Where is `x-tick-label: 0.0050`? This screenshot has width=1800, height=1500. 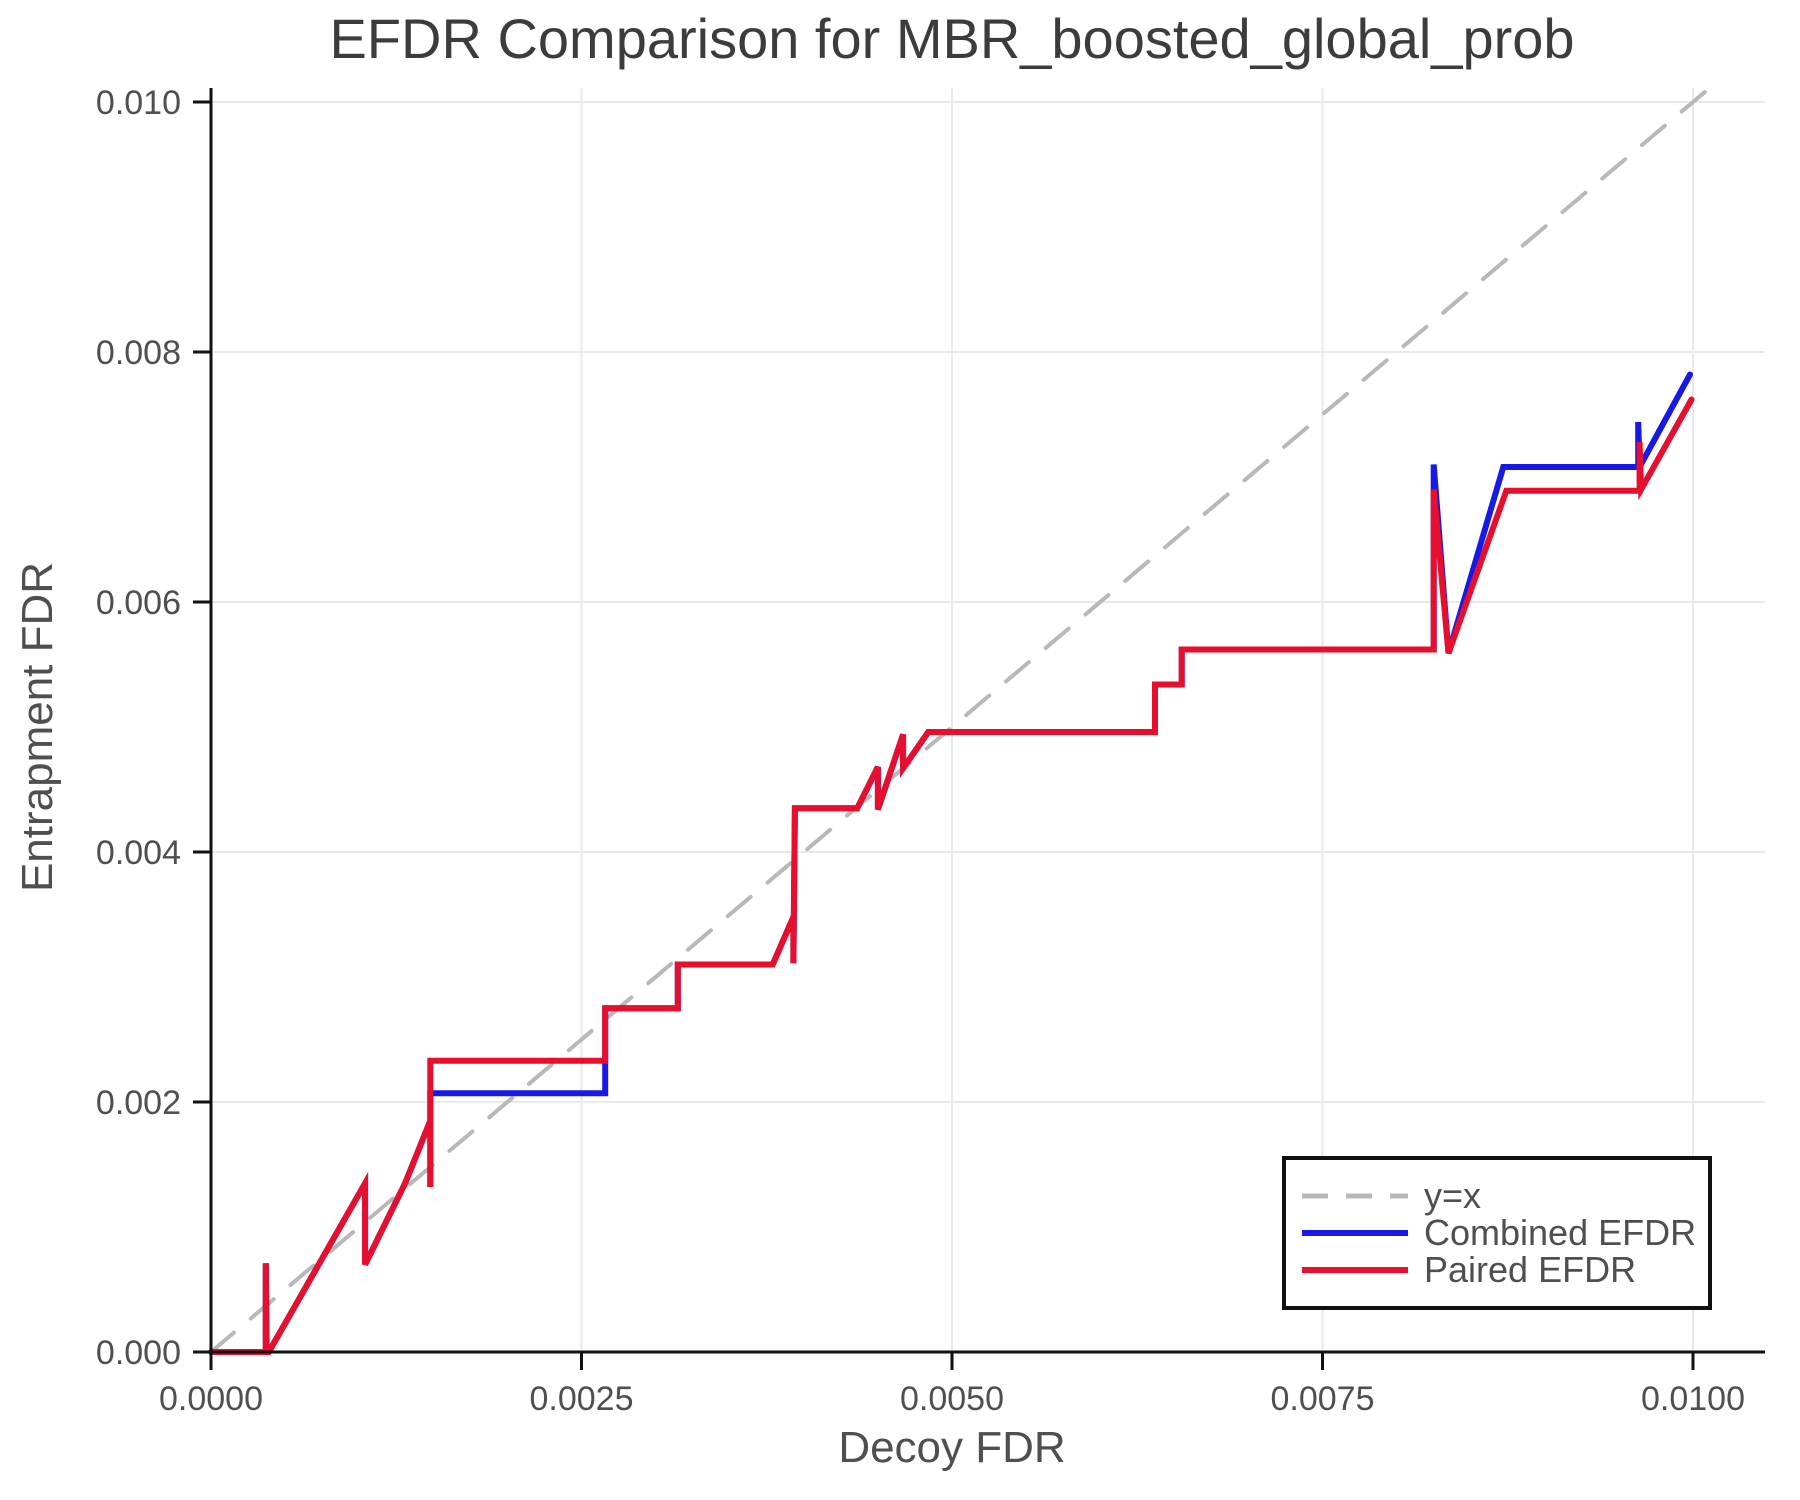
x-tick-label: 0.0050 is located at coordinates (952, 1399).